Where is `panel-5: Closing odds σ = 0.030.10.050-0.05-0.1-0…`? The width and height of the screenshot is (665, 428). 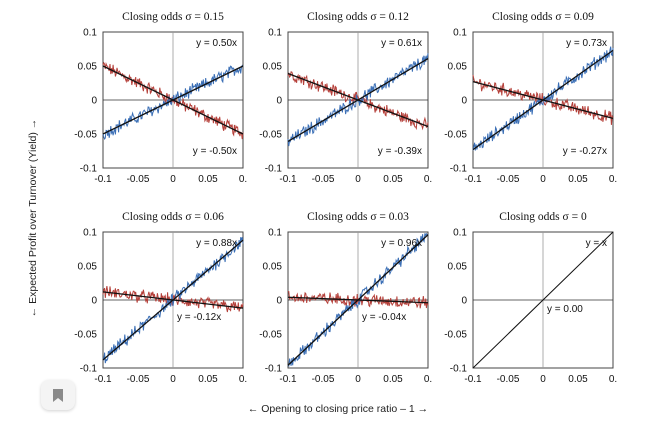 panel-5: Closing odds σ = 0.030.10.050-0.05-0.1-0… is located at coordinates (345, 298).